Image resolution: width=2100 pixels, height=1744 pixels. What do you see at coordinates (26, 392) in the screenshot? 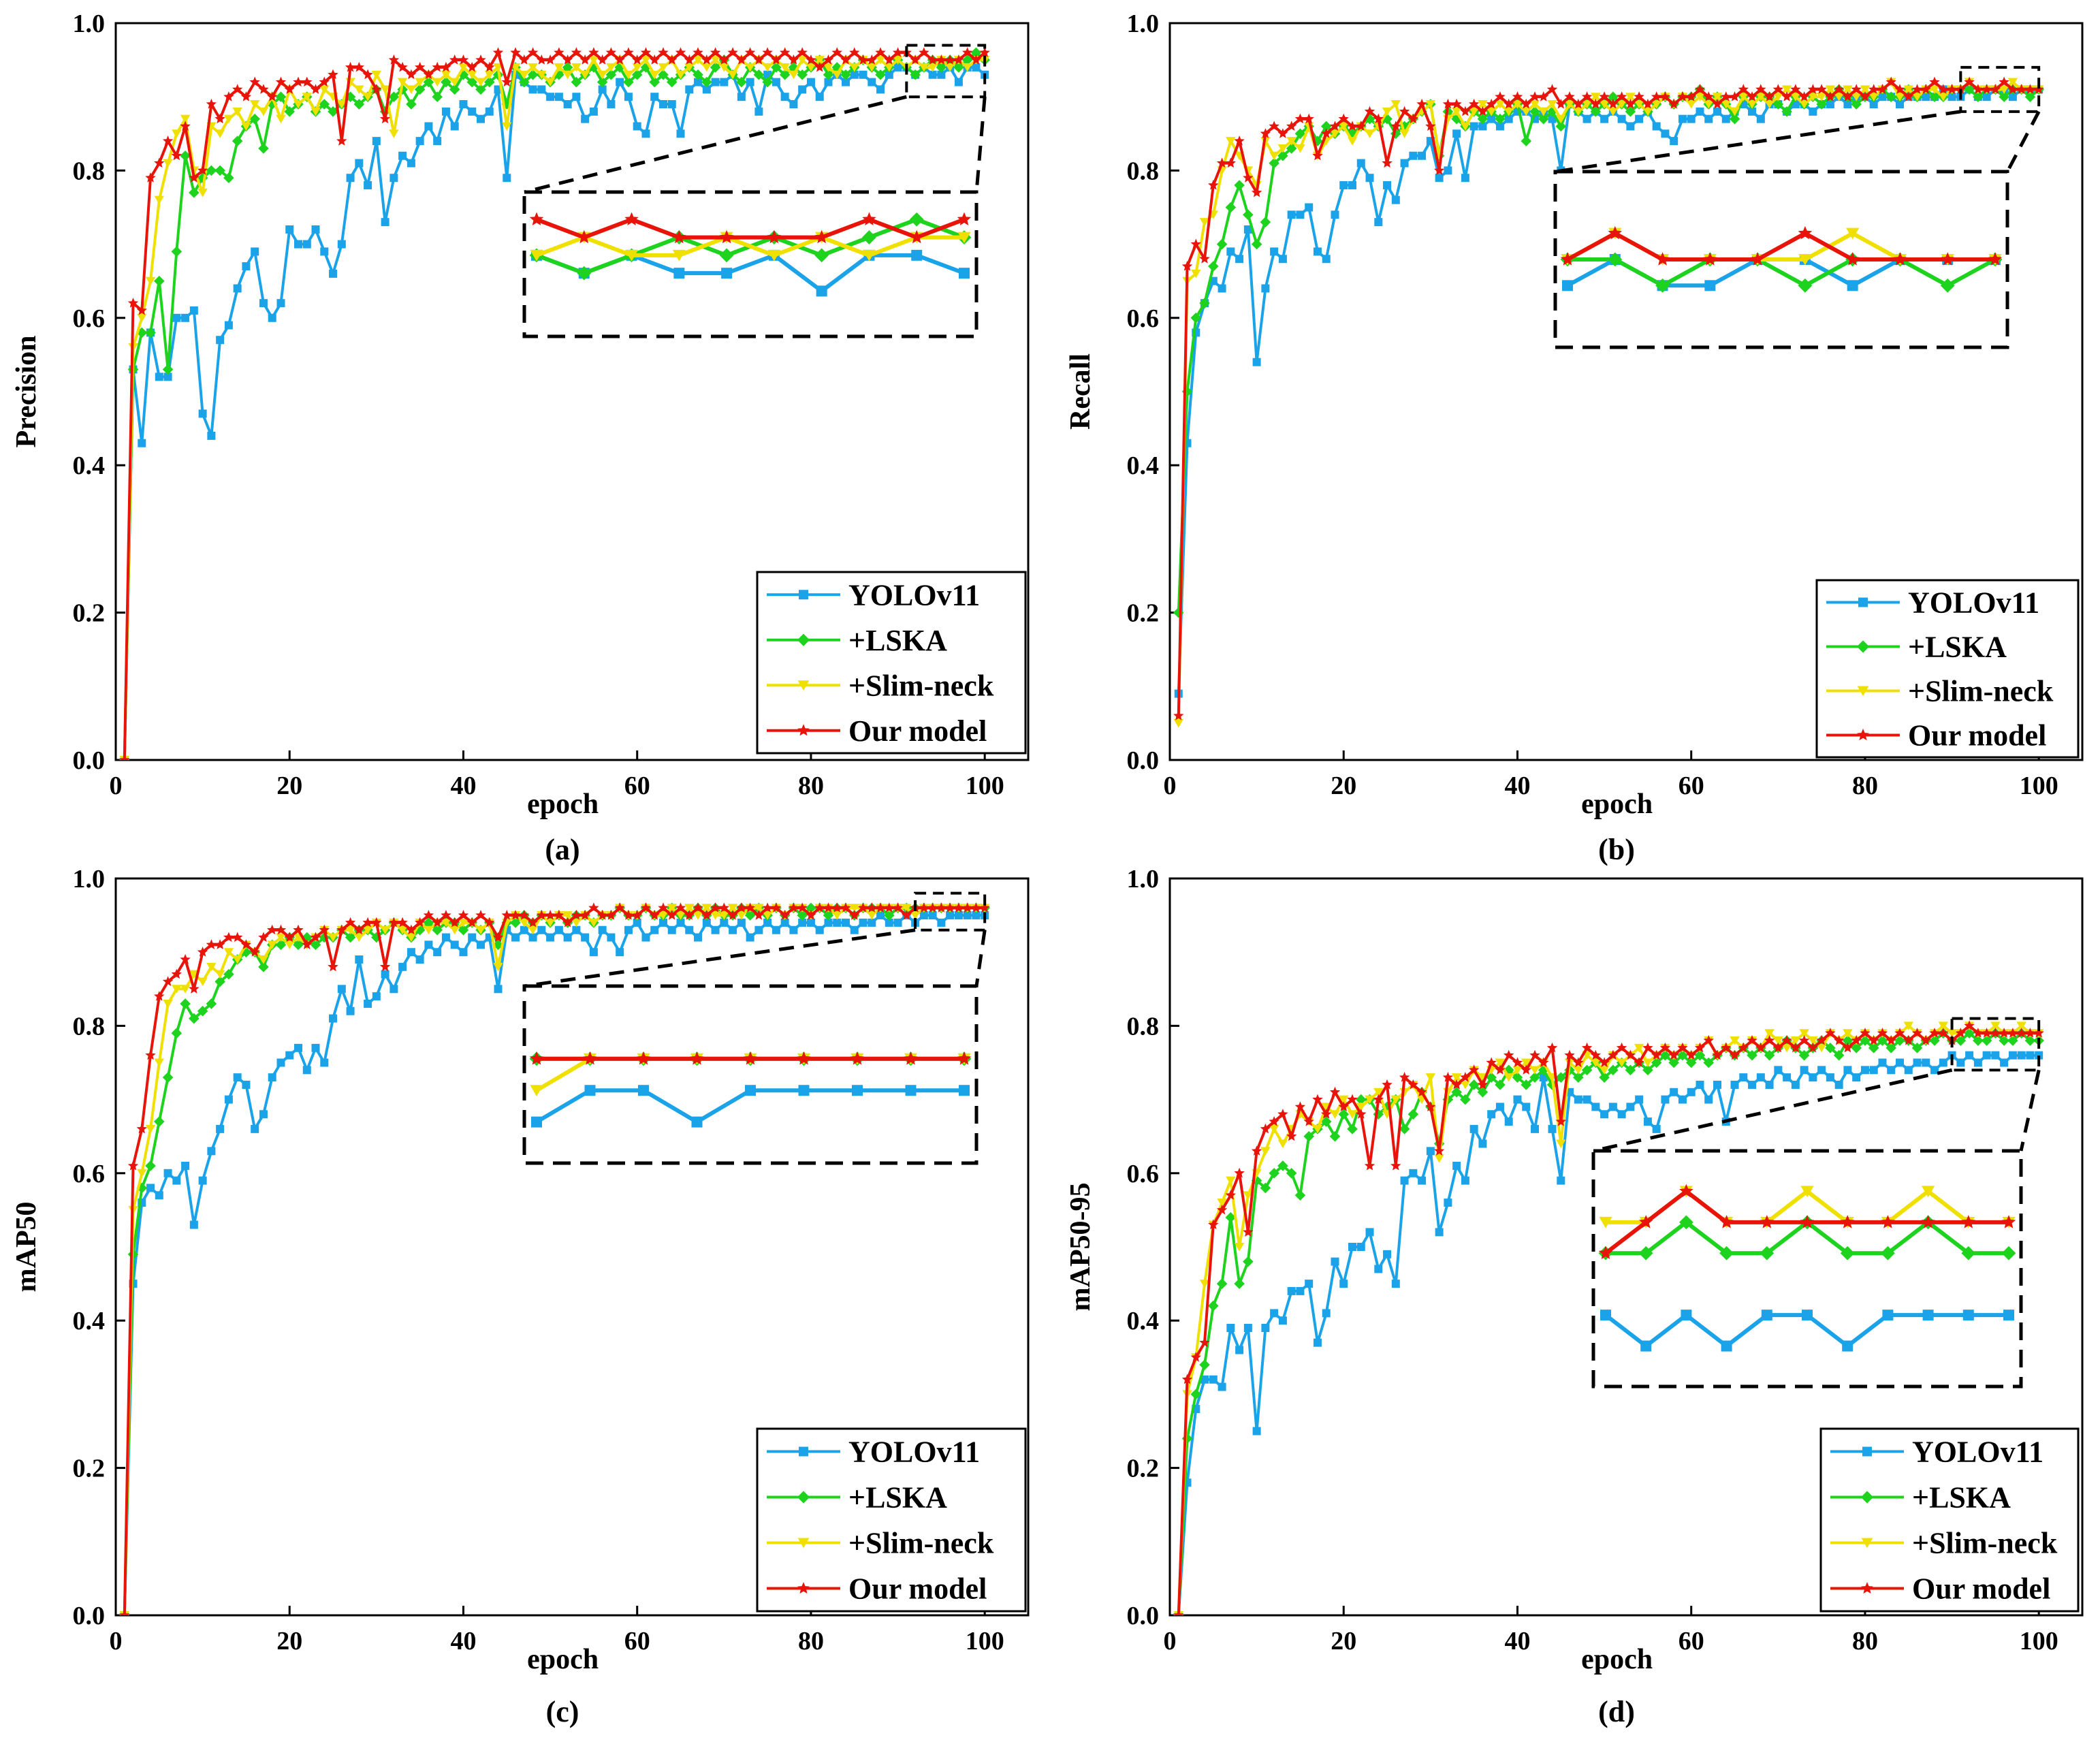
I see `y-axis-label: Precision` at bounding box center [26, 392].